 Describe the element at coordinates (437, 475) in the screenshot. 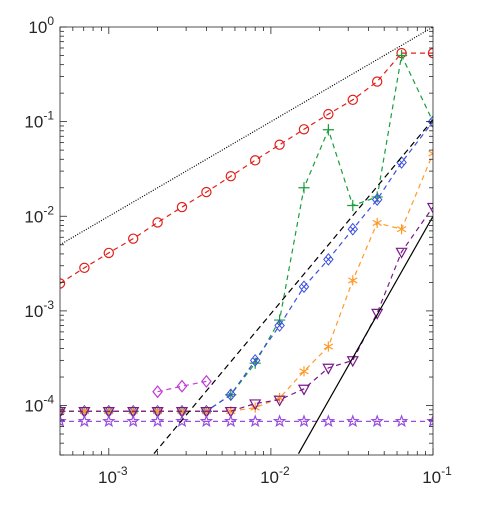

I see `x-tick-label: 10⁻¹` at that location.